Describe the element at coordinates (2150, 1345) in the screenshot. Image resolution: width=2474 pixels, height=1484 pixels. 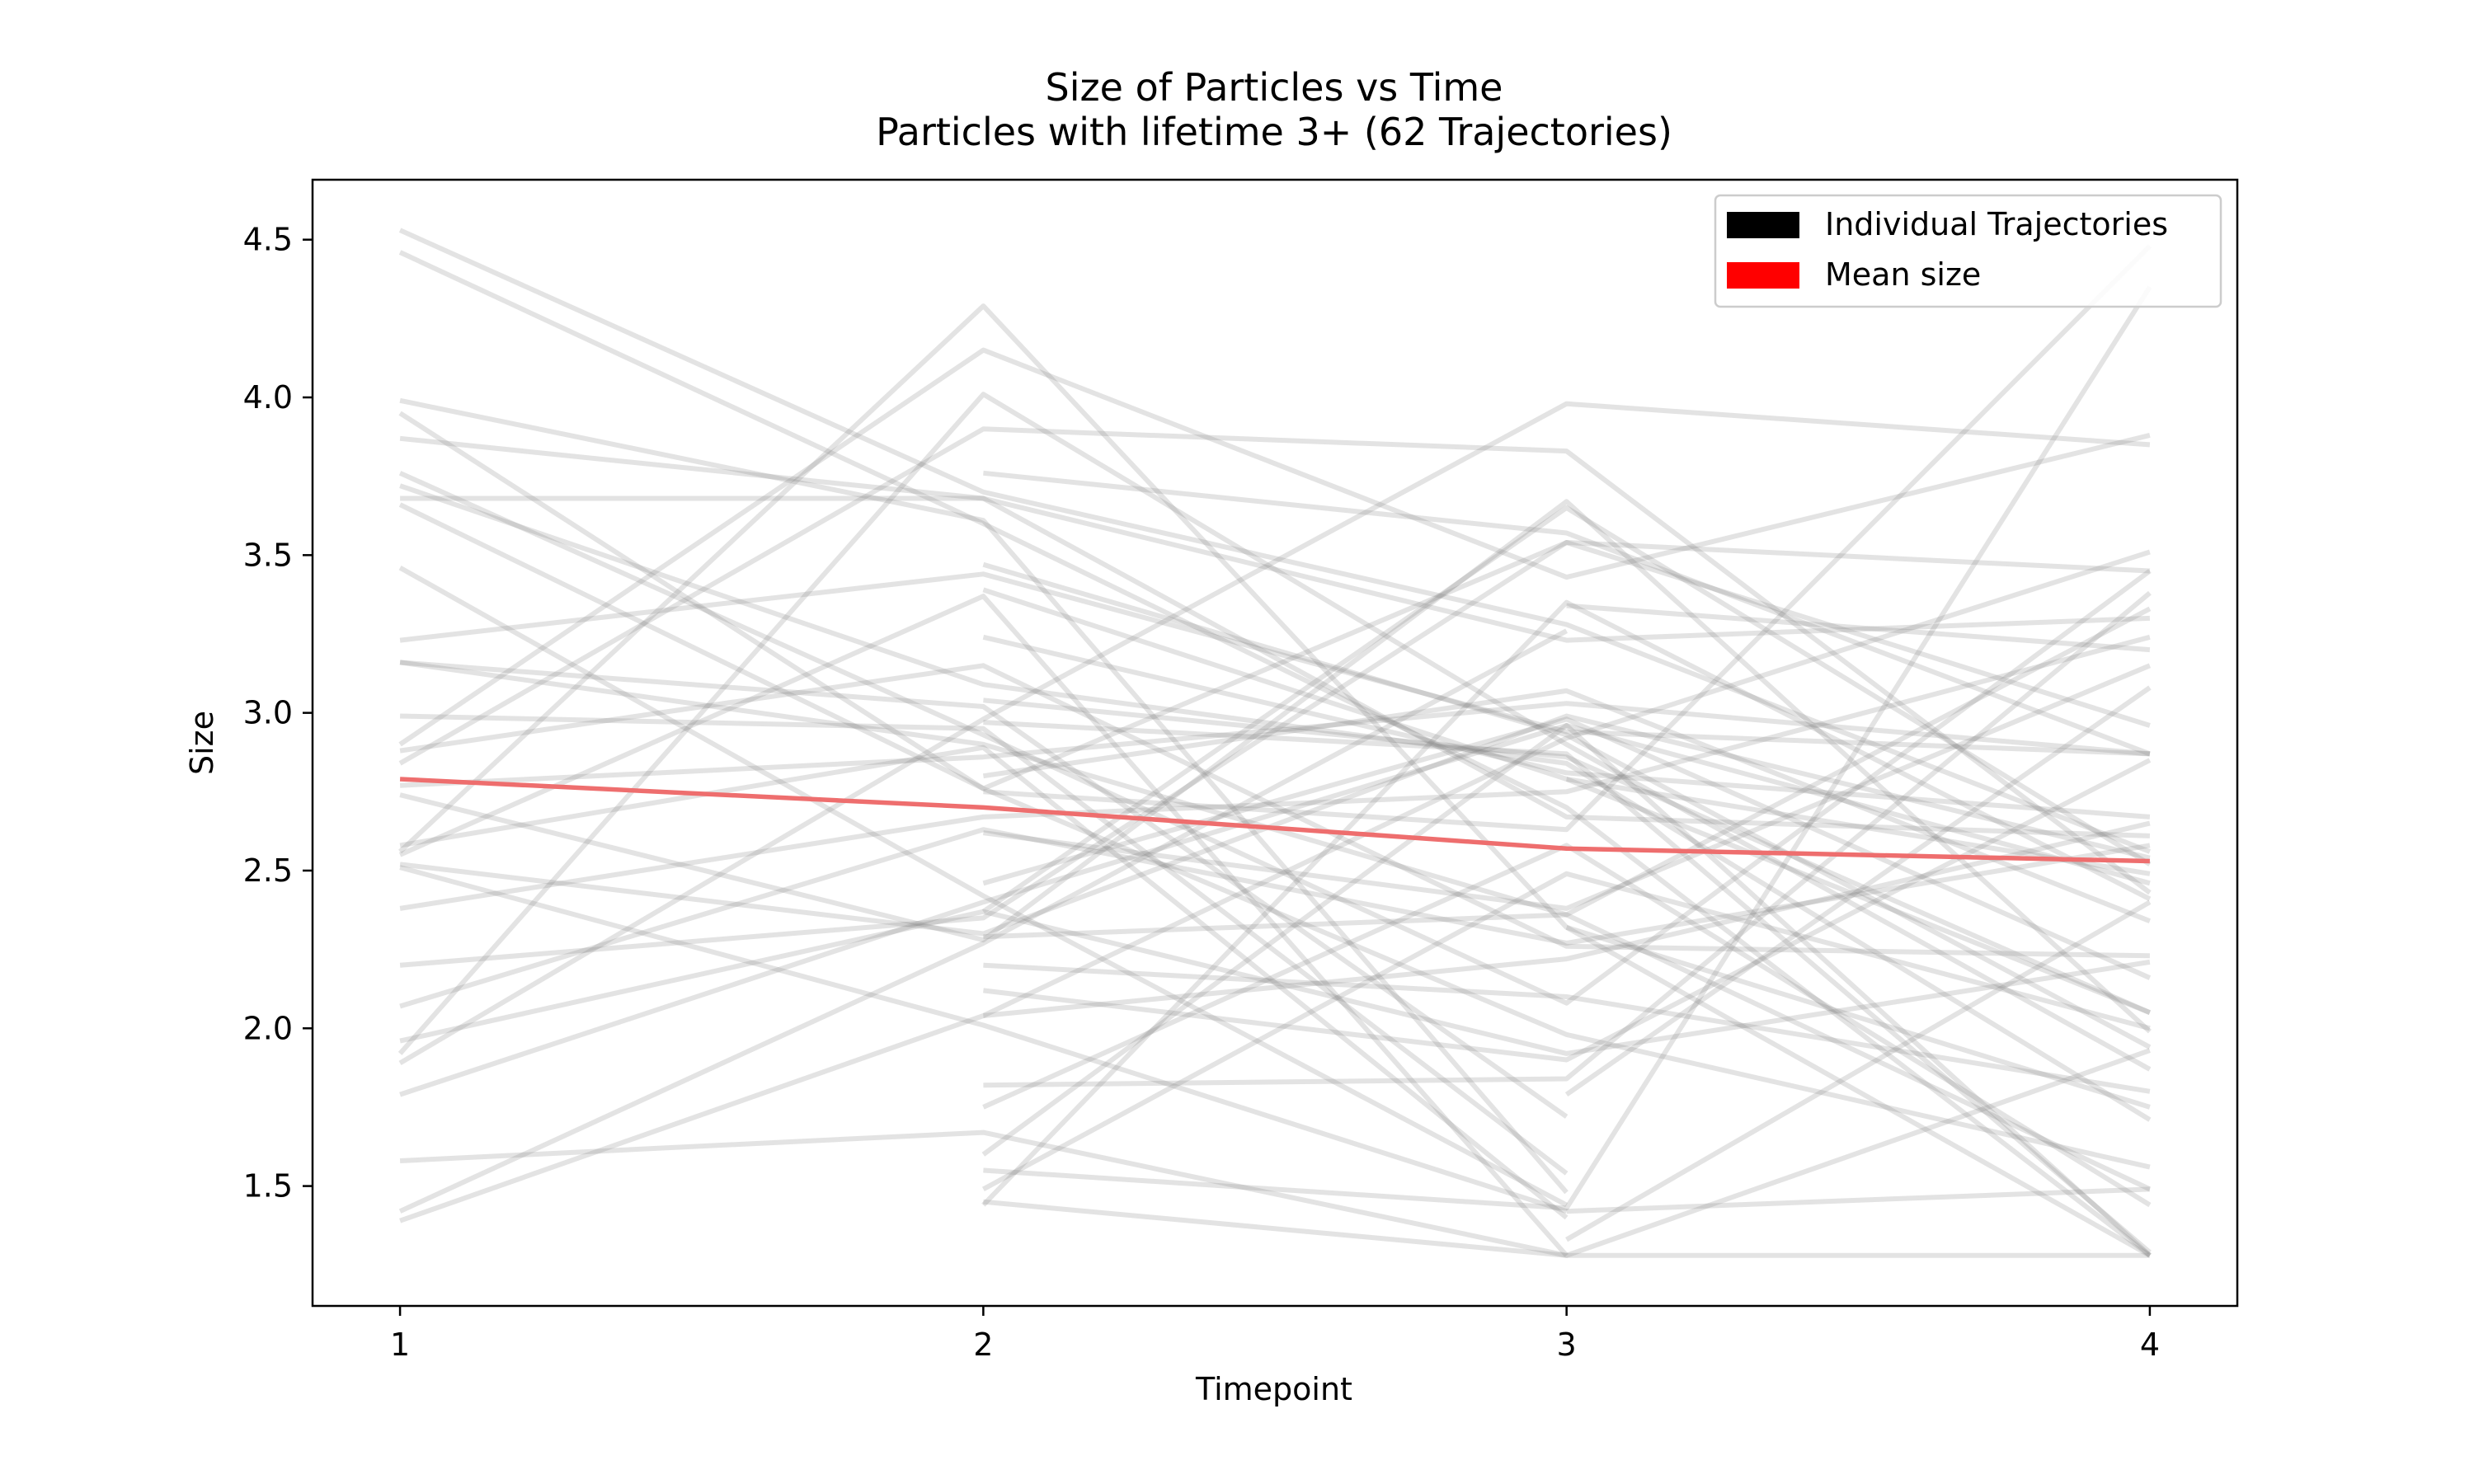
I see `x-tick-label: 4` at that location.